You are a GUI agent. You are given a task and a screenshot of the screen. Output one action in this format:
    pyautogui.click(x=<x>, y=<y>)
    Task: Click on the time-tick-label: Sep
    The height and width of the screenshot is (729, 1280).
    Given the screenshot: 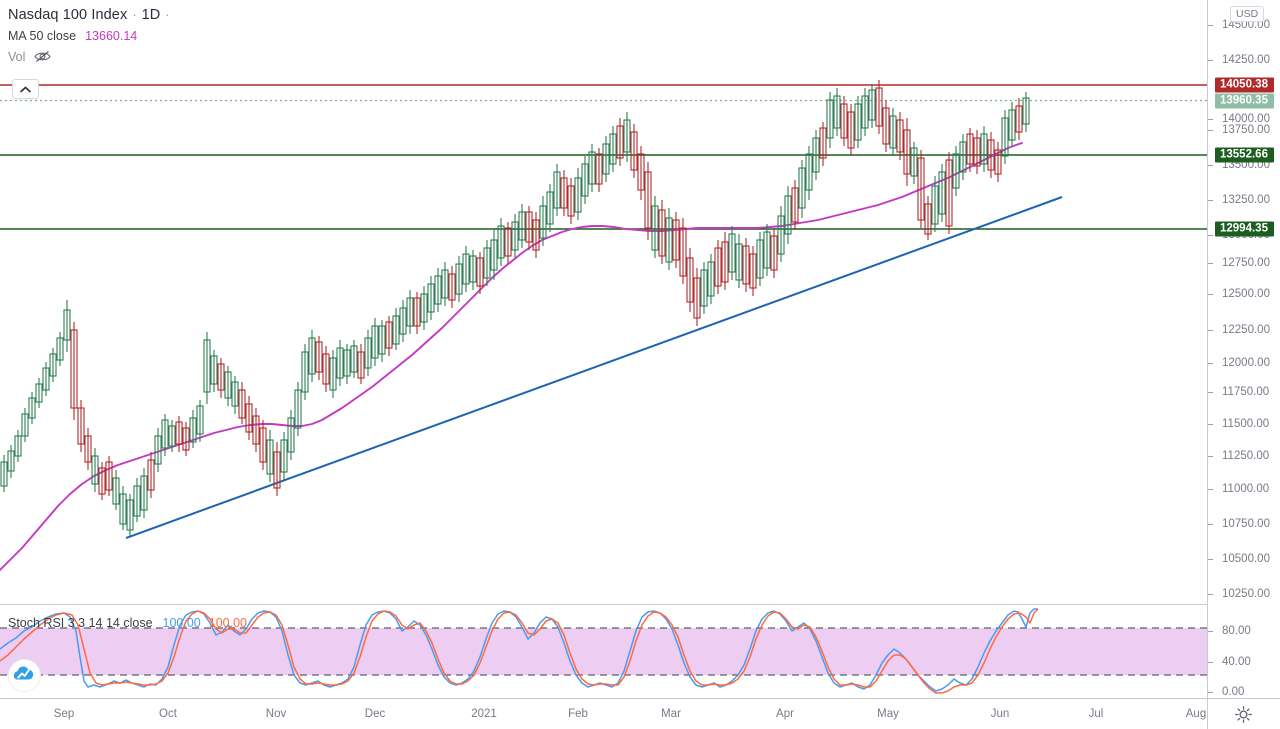 What is the action you would take?
    pyautogui.click(x=64, y=714)
    